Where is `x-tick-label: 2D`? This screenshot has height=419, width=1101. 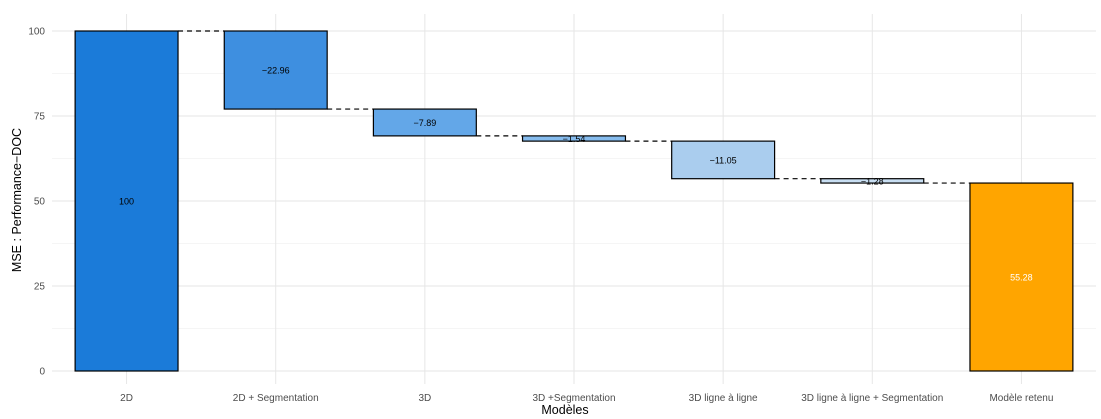 x-tick-label: 2D is located at coordinates (126, 398).